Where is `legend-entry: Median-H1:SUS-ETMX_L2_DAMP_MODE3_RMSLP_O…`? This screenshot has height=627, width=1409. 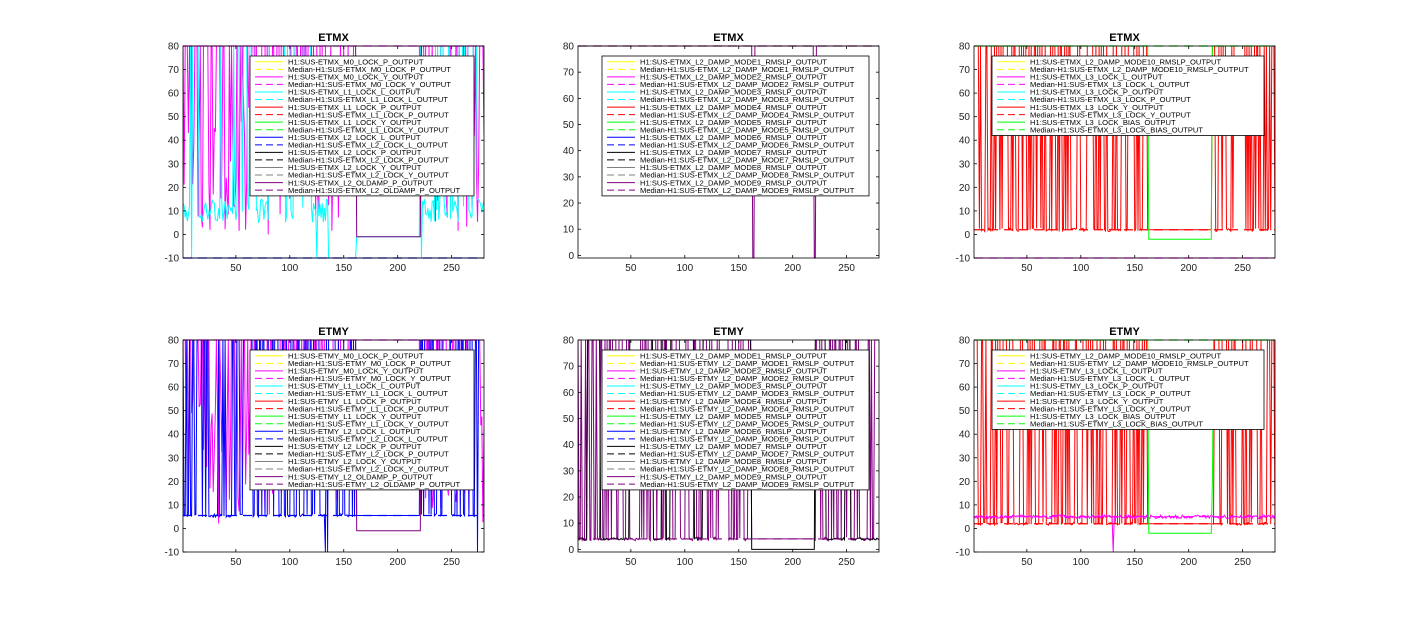
legend-entry: Median-H1:SUS-ETMX_L2_DAMP_MODE3_RMSLP_O… is located at coordinates (747, 99).